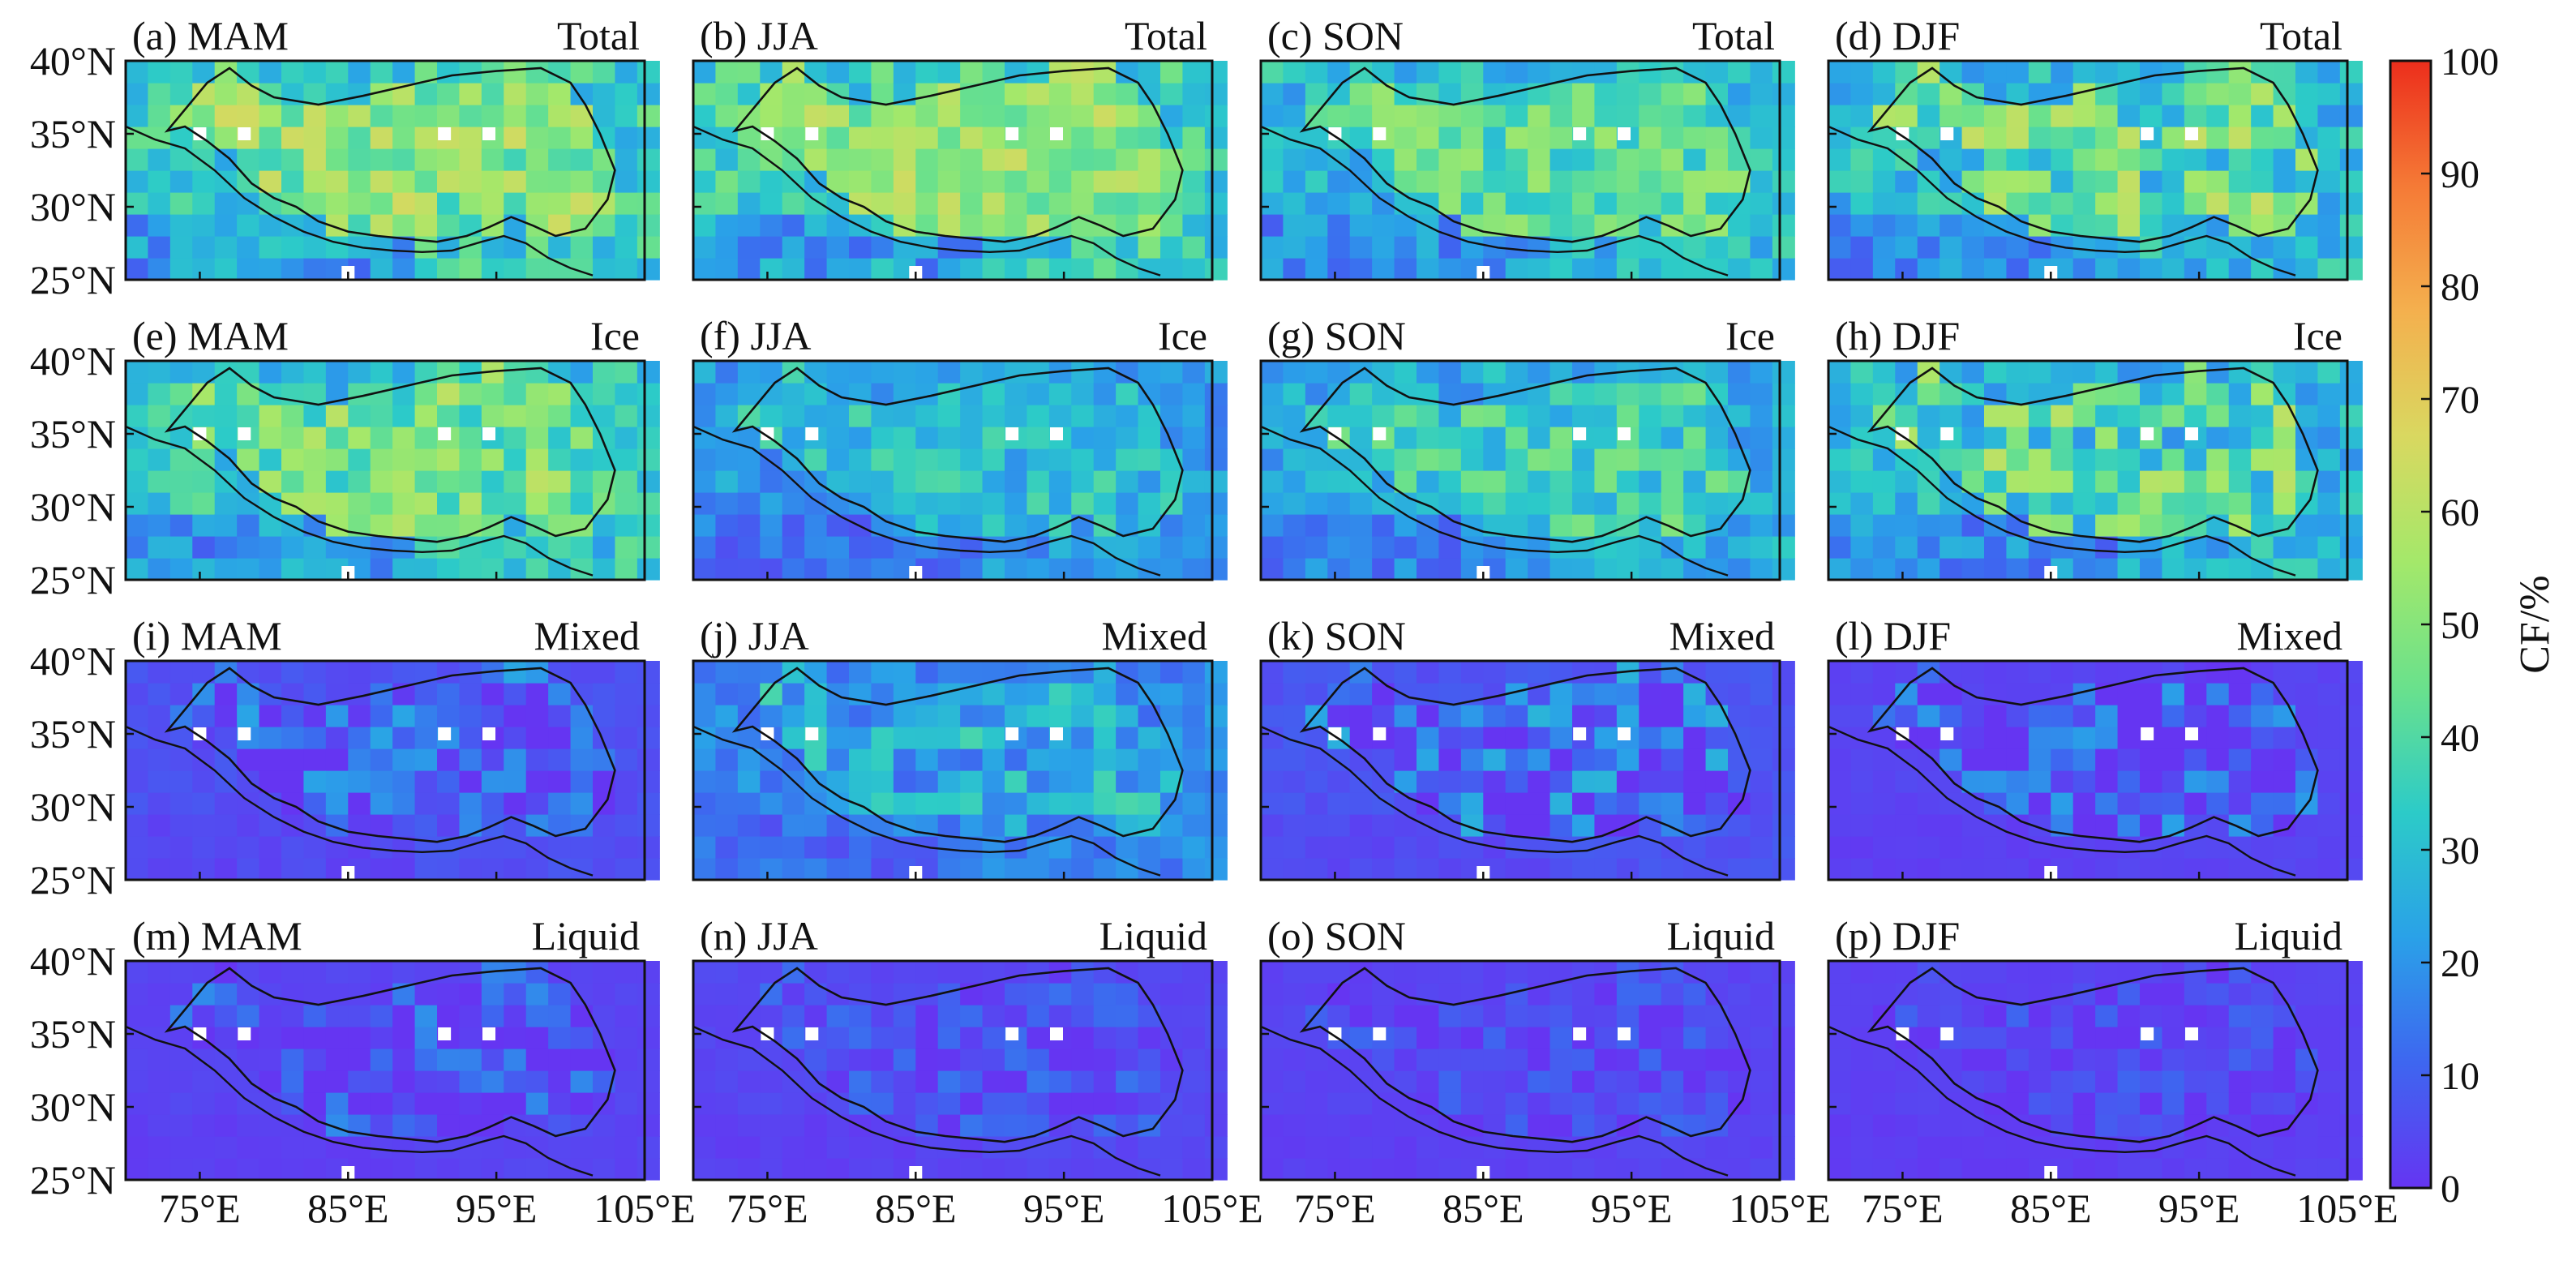  What do you see at coordinates (390, 755) in the screenshot?
I see `plateau-boundary-line` at bounding box center [390, 755].